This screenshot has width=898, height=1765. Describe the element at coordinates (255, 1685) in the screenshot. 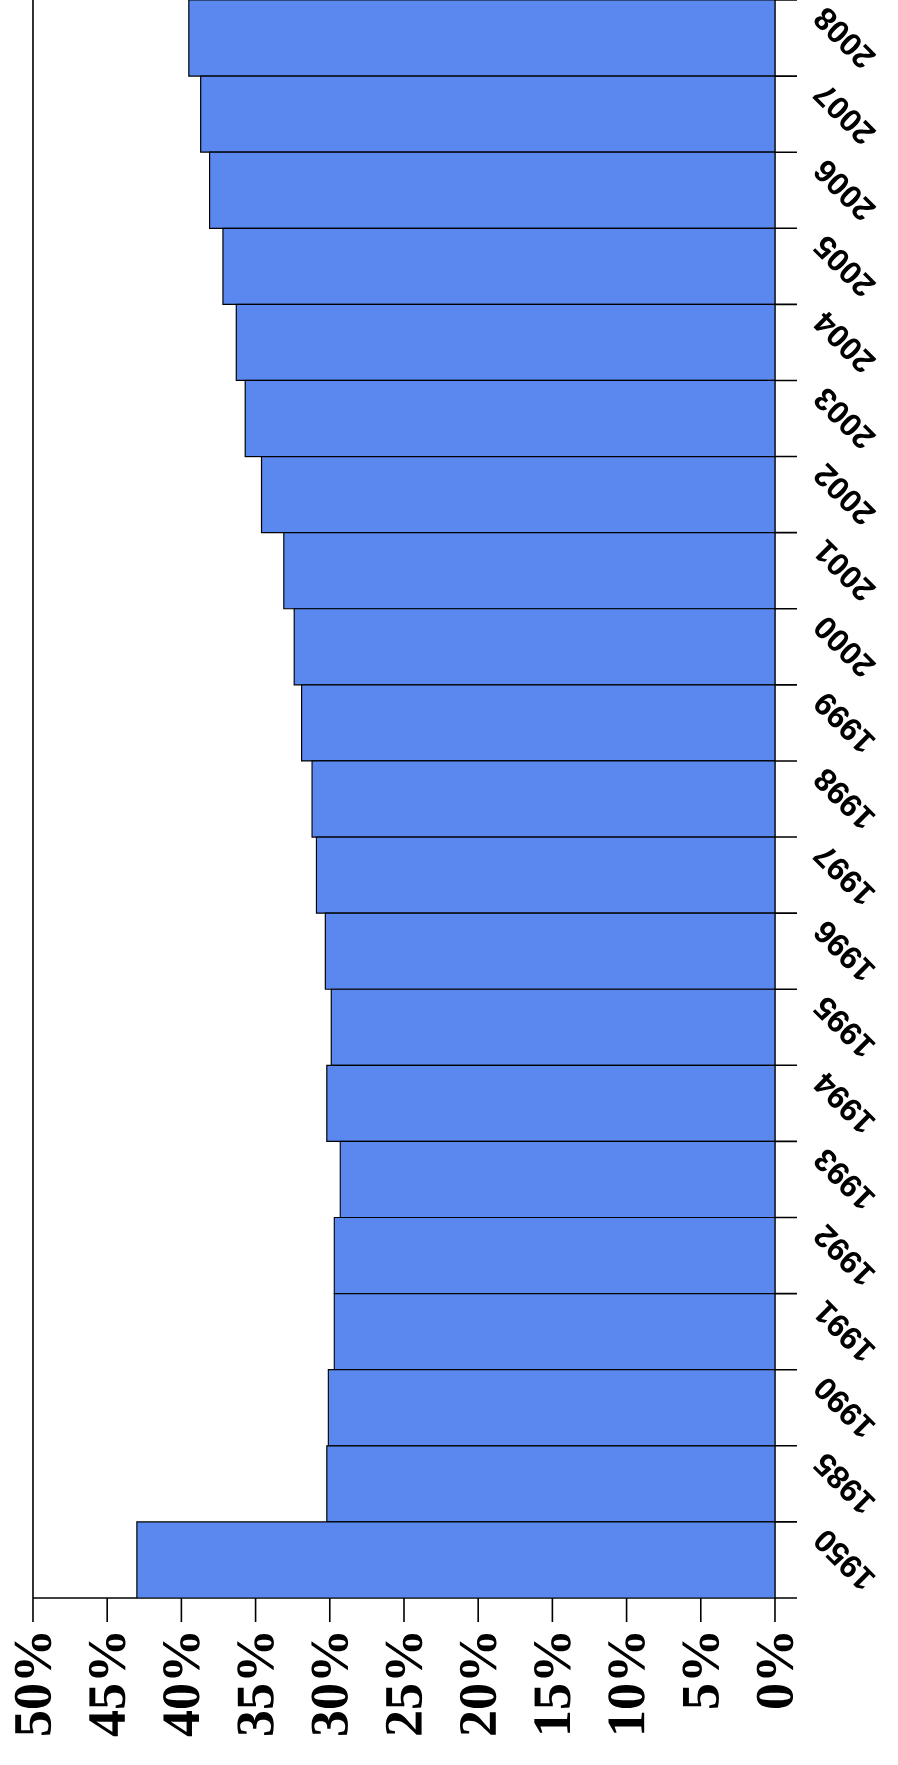

I see `x-tick-label: 35%` at that location.